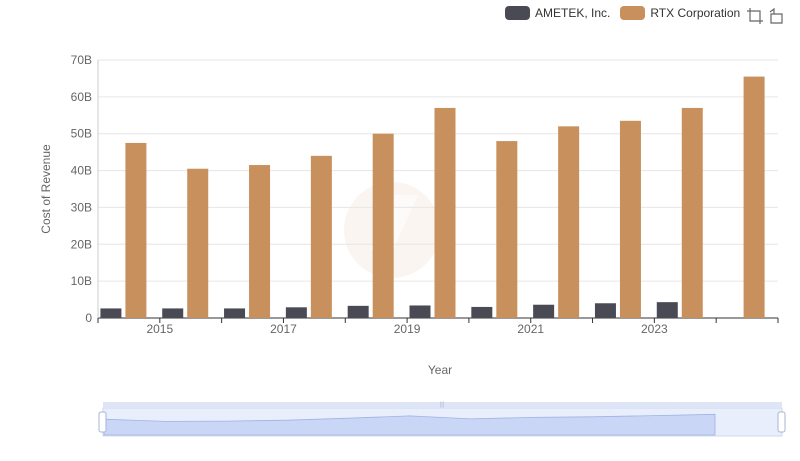 This screenshot has width=800, height=461. I want to click on y-tick-label: 30B, so click(81, 207).